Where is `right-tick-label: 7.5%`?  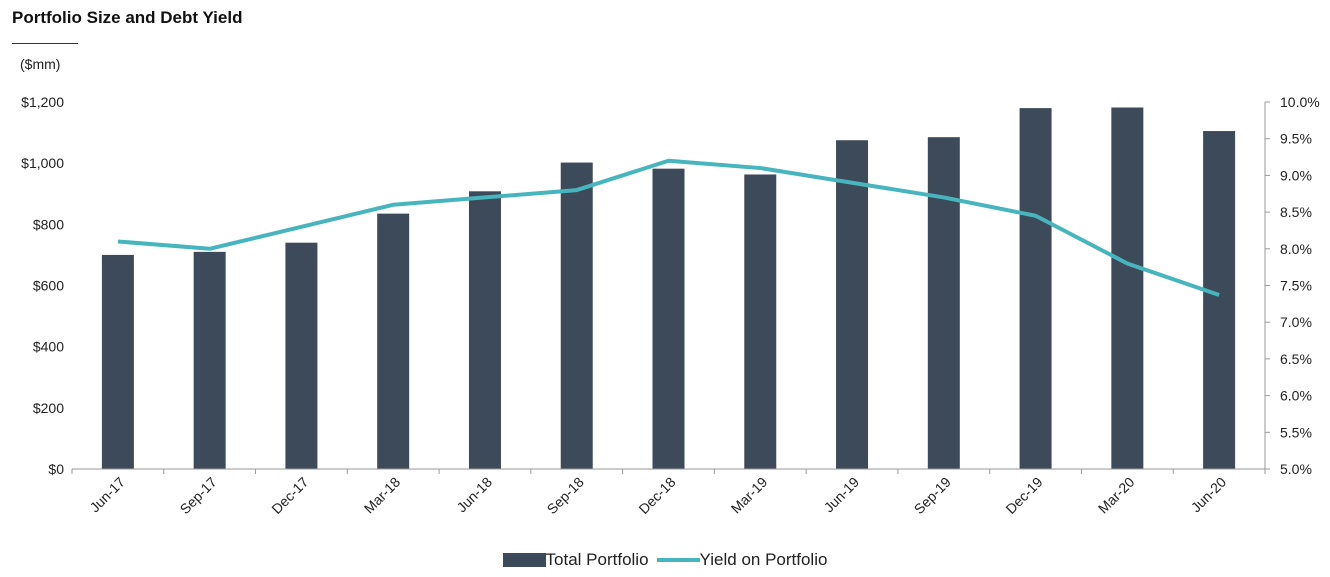 right-tick-label: 7.5% is located at coordinates (1296, 286).